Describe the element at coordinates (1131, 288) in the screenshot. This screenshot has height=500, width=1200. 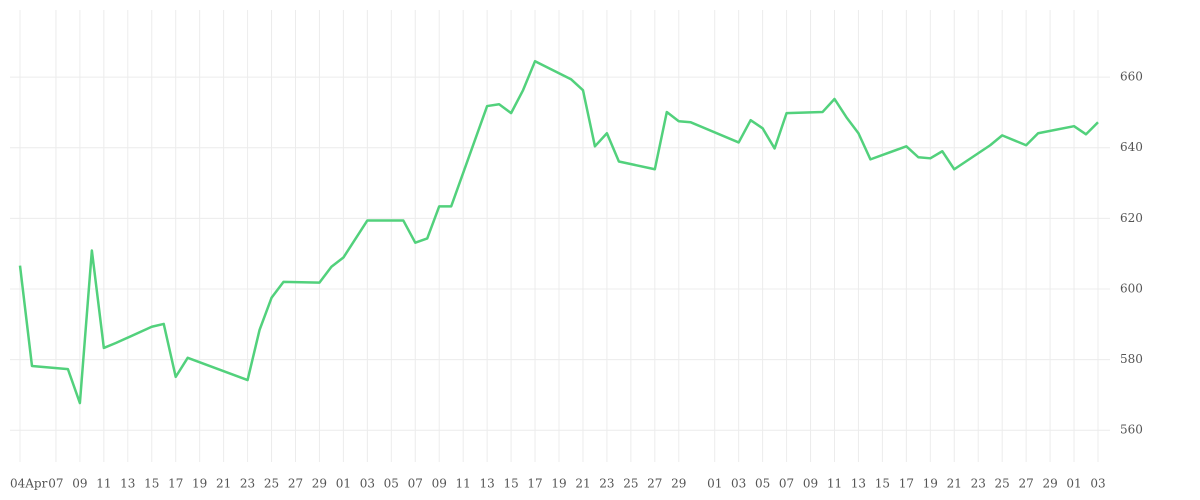
I see `y-tick-label: 600` at that location.